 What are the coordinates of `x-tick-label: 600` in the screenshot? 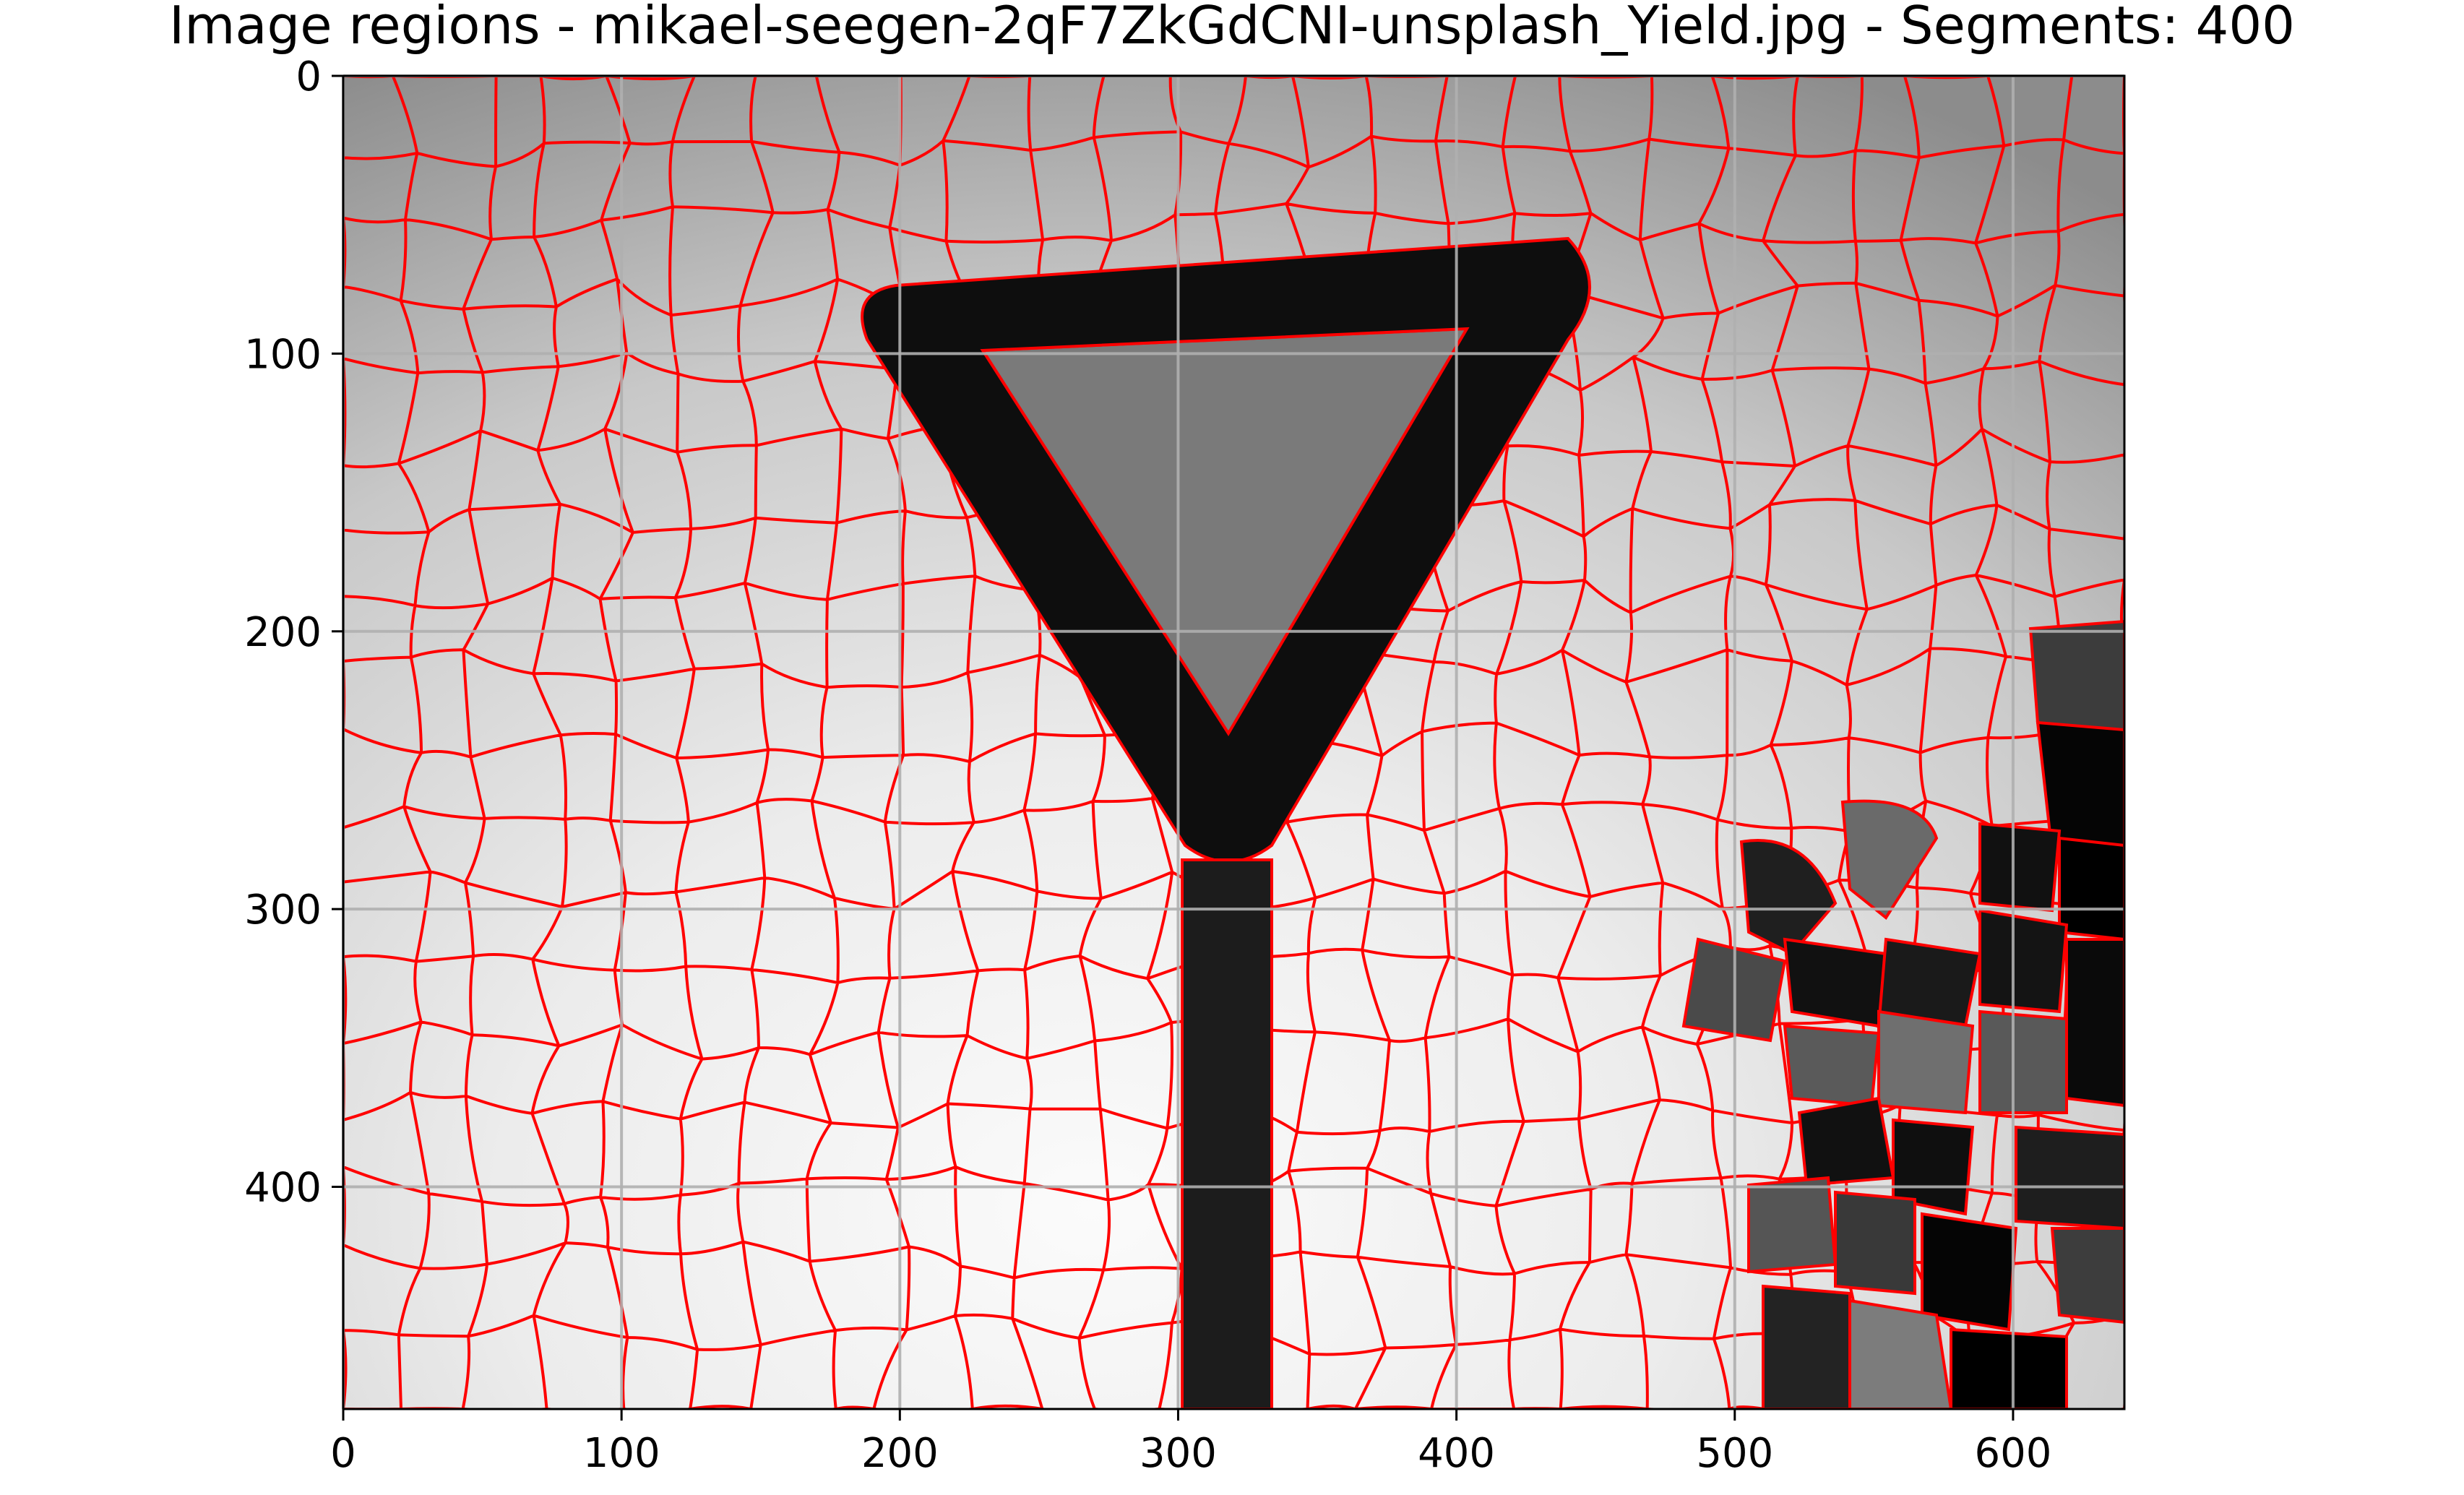 It's located at (2012, 1453).